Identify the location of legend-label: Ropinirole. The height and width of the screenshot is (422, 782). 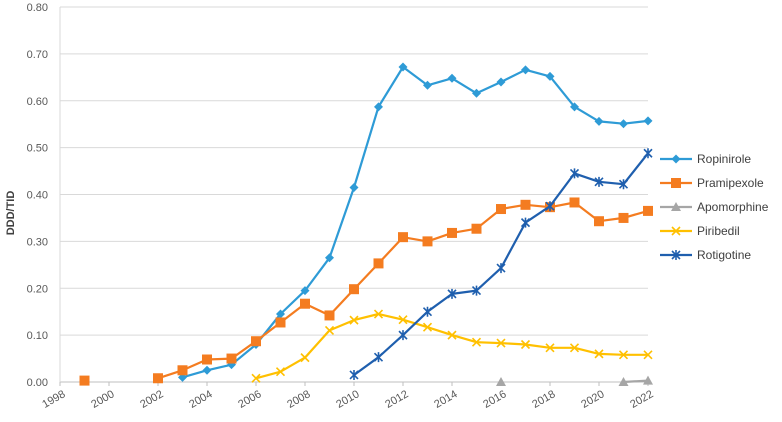
(724, 159).